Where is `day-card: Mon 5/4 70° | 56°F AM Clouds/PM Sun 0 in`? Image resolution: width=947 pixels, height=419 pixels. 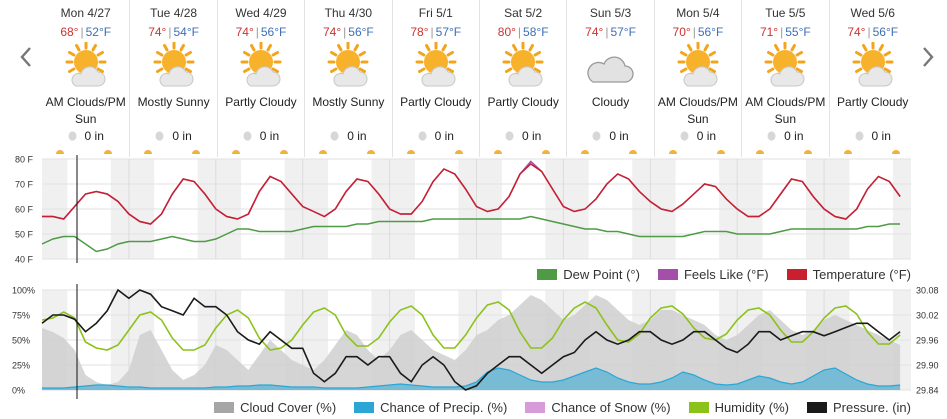 day-card: Mon 5/4 70° | 56°F AM Clouds/PM Sun 0 in is located at coordinates (697, 78).